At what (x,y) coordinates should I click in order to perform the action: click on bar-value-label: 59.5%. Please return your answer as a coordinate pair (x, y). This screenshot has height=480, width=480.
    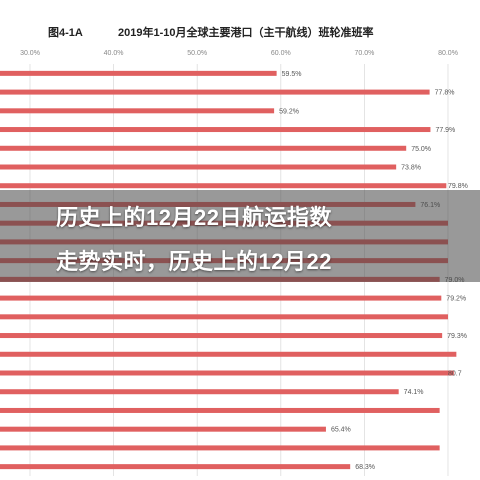
    Looking at the image, I should click on (292, 74).